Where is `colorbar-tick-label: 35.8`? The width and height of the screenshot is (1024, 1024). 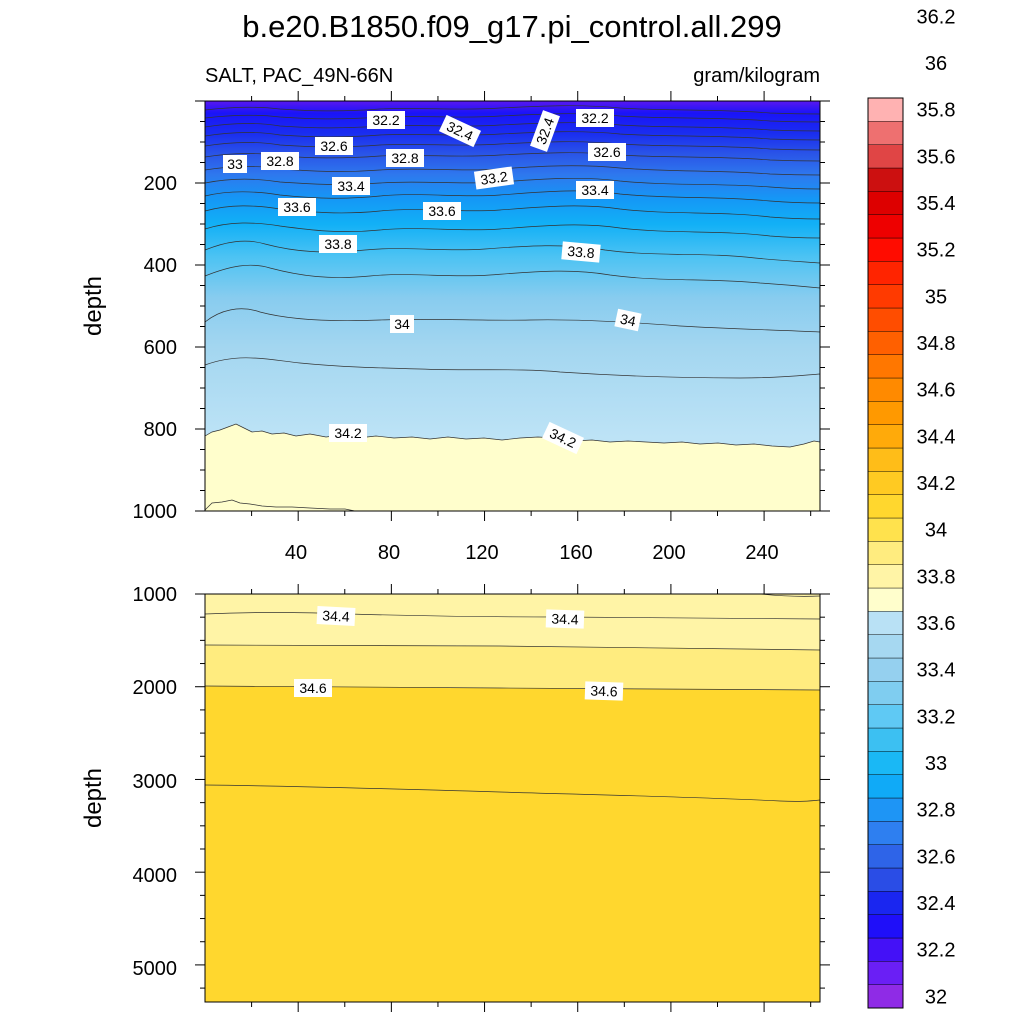
colorbar-tick-label: 35.8 is located at coordinates (936, 111).